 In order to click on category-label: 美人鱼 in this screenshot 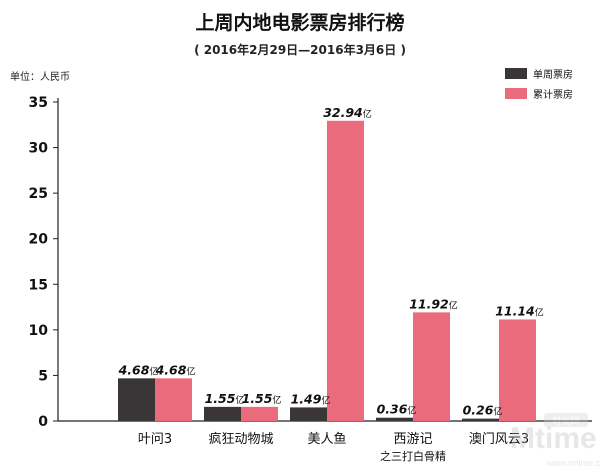, I will do `click(326, 439)`.